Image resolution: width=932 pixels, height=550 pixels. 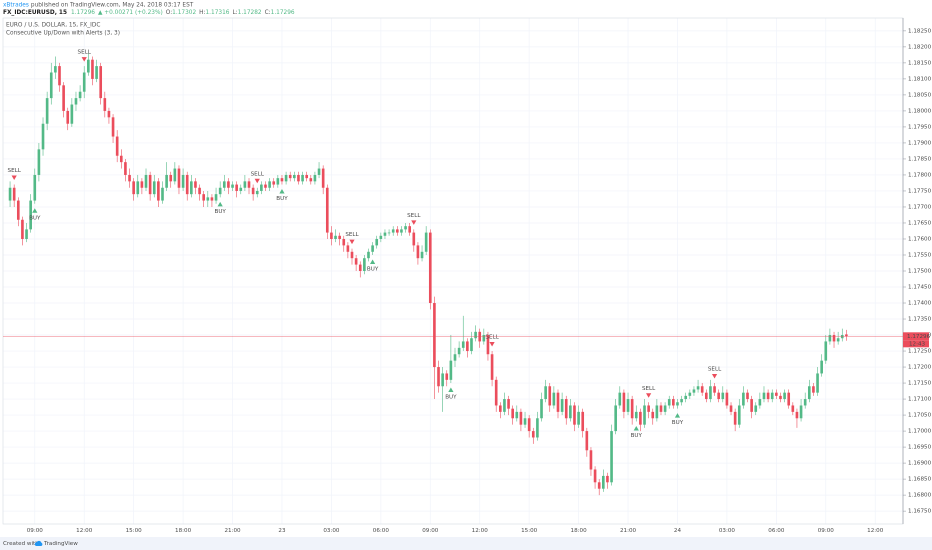 What do you see at coordinates (466, 543) in the screenshot?
I see `footer-bar` at bounding box center [466, 543].